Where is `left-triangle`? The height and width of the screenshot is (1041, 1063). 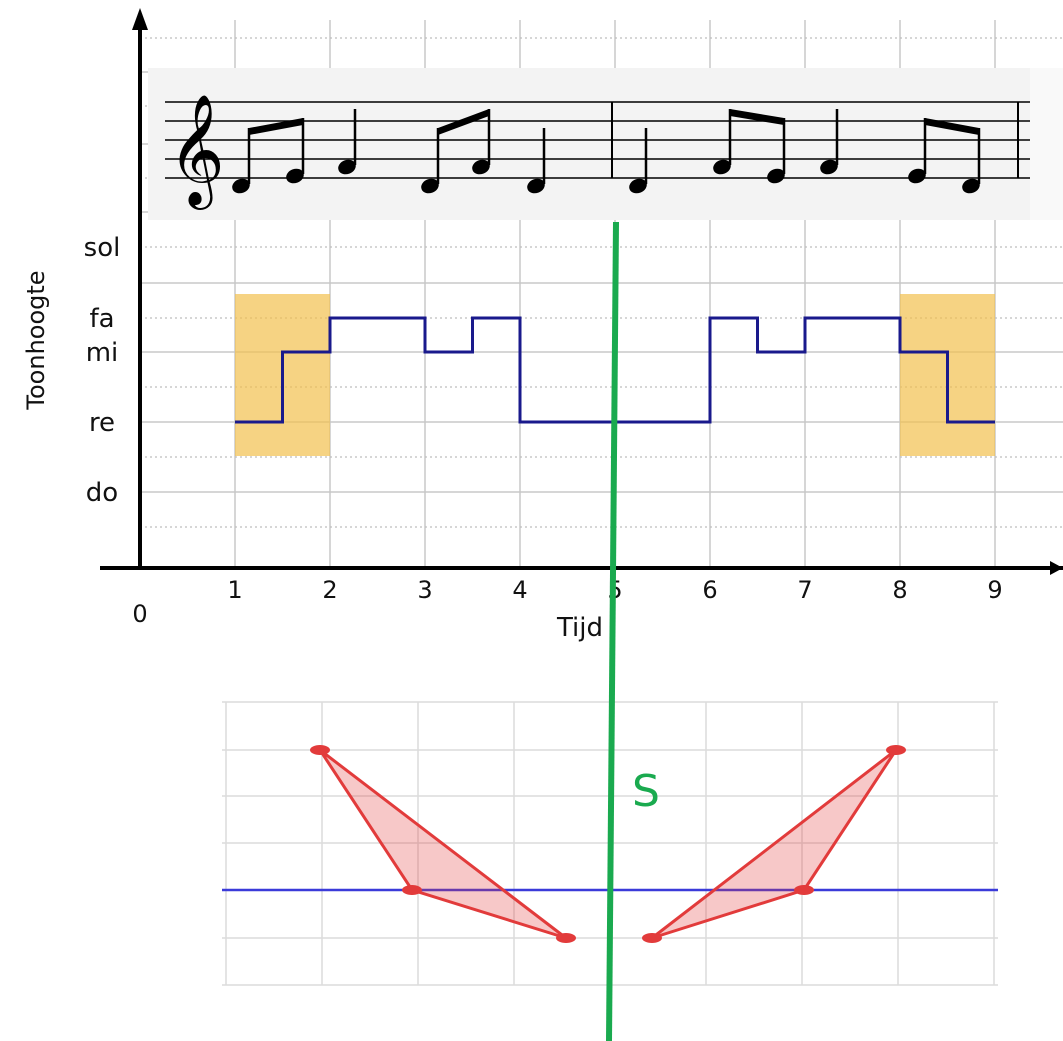 left-triangle is located at coordinates (443, 844).